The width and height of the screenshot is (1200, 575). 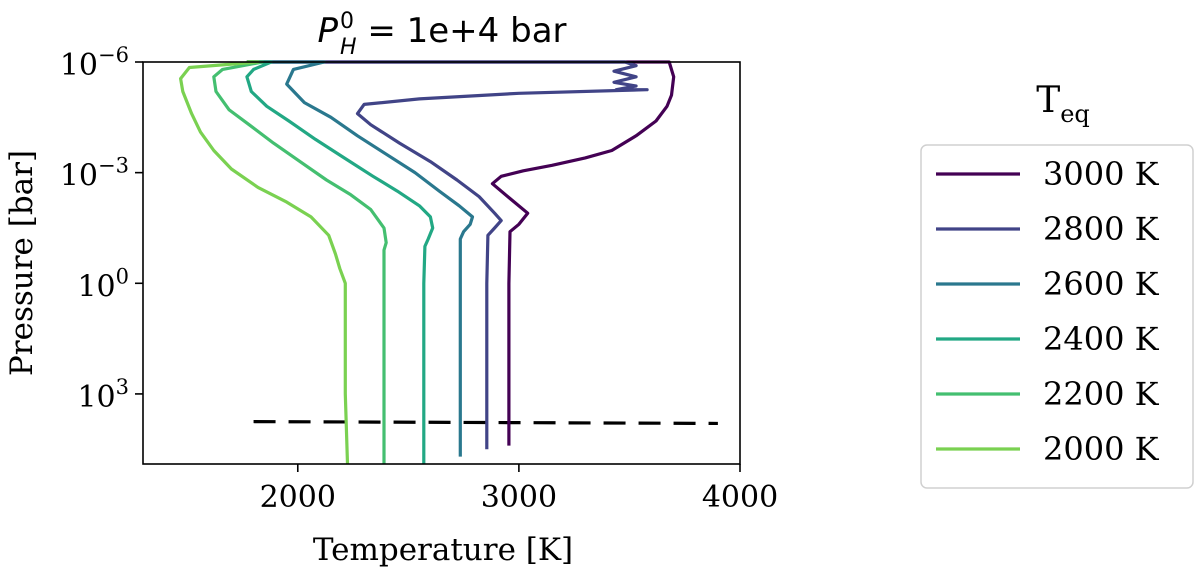 I want to click on x-axis: 2000 3000 4000, so click(x=519, y=489).